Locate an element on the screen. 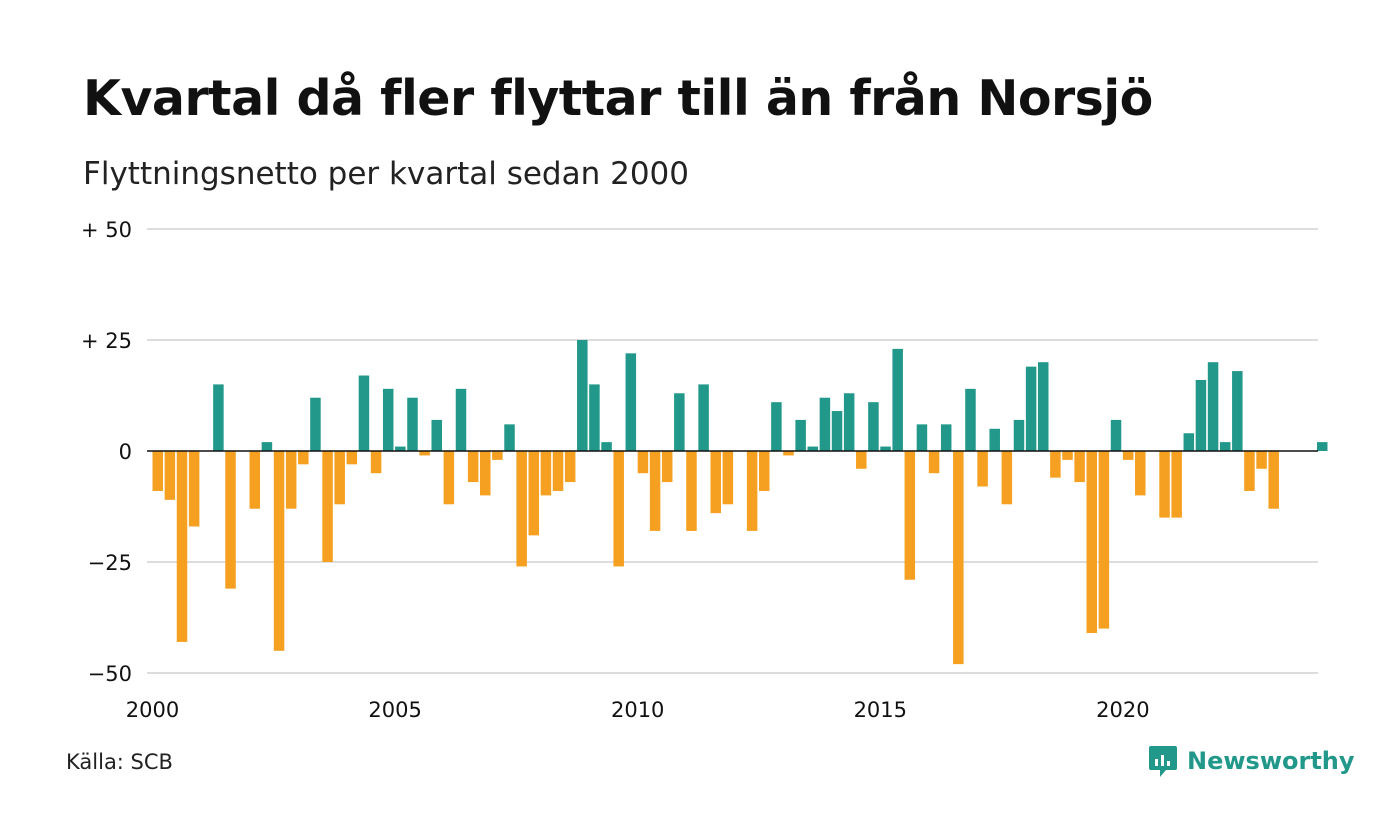  brand-logo: Newsworthy is located at coordinates (1251, 761).